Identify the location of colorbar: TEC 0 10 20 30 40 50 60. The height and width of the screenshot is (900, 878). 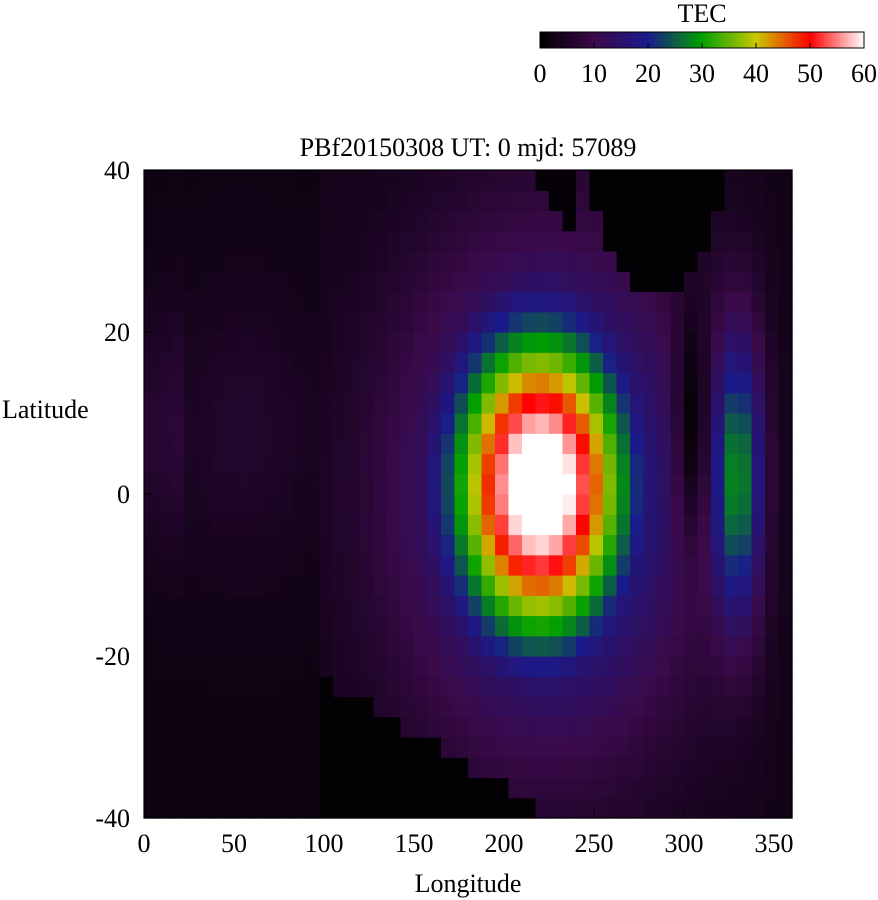
(706, 44).